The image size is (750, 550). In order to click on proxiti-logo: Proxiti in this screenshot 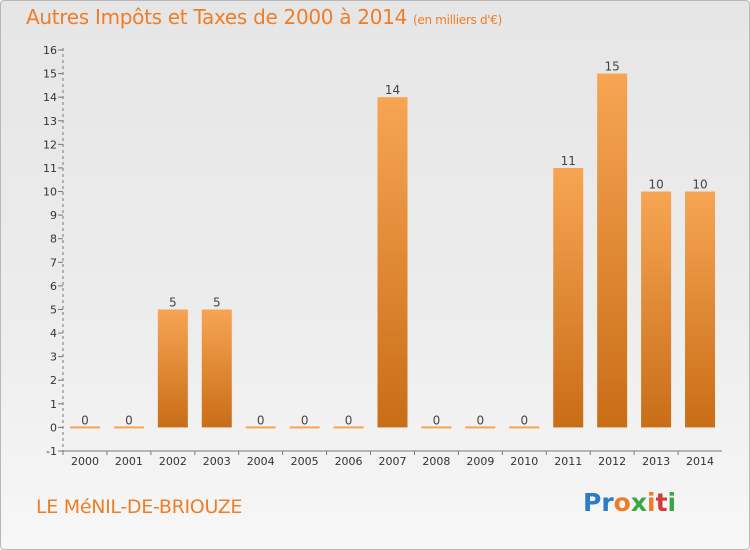, I will do `click(629, 502)`.